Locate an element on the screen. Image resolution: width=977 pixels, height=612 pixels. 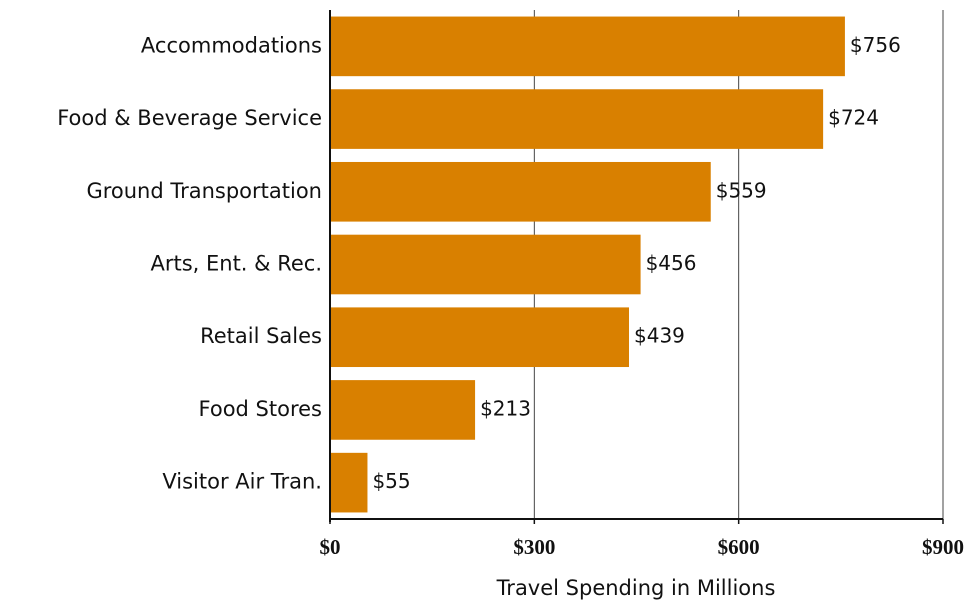
y-tick-label: Accommodations is located at coordinates (231, 45).